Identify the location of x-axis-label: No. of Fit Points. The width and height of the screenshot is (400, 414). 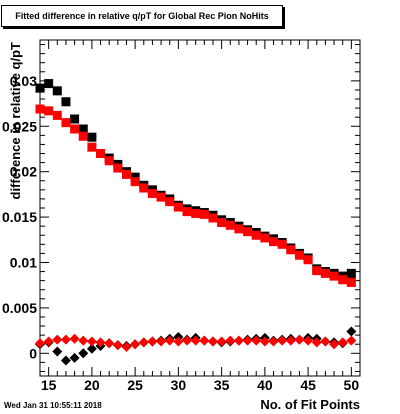
(310, 404).